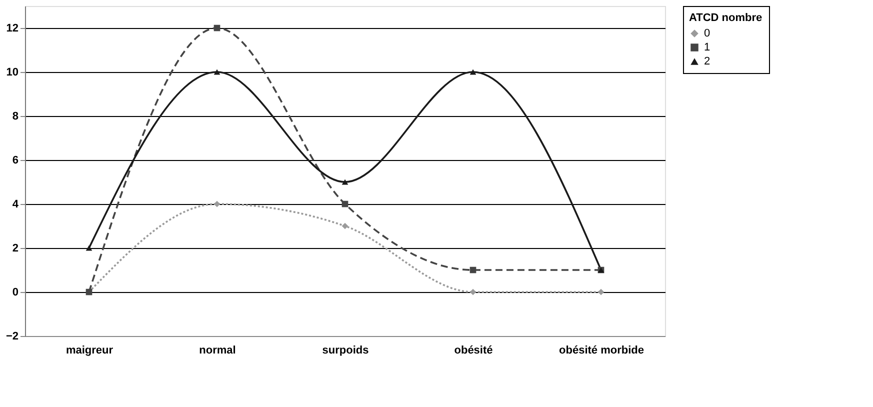 The width and height of the screenshot is (873, 407). What do you see at coordinates (725, 18) in the screenshot?
I see `legend-title: ATCD nombre` at bounding box center [725, 18].